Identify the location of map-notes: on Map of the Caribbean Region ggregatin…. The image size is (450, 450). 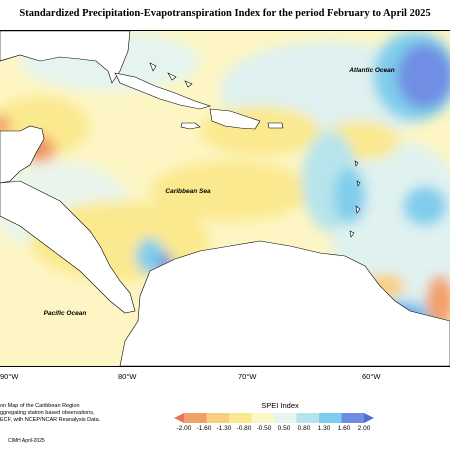
(60, 413).